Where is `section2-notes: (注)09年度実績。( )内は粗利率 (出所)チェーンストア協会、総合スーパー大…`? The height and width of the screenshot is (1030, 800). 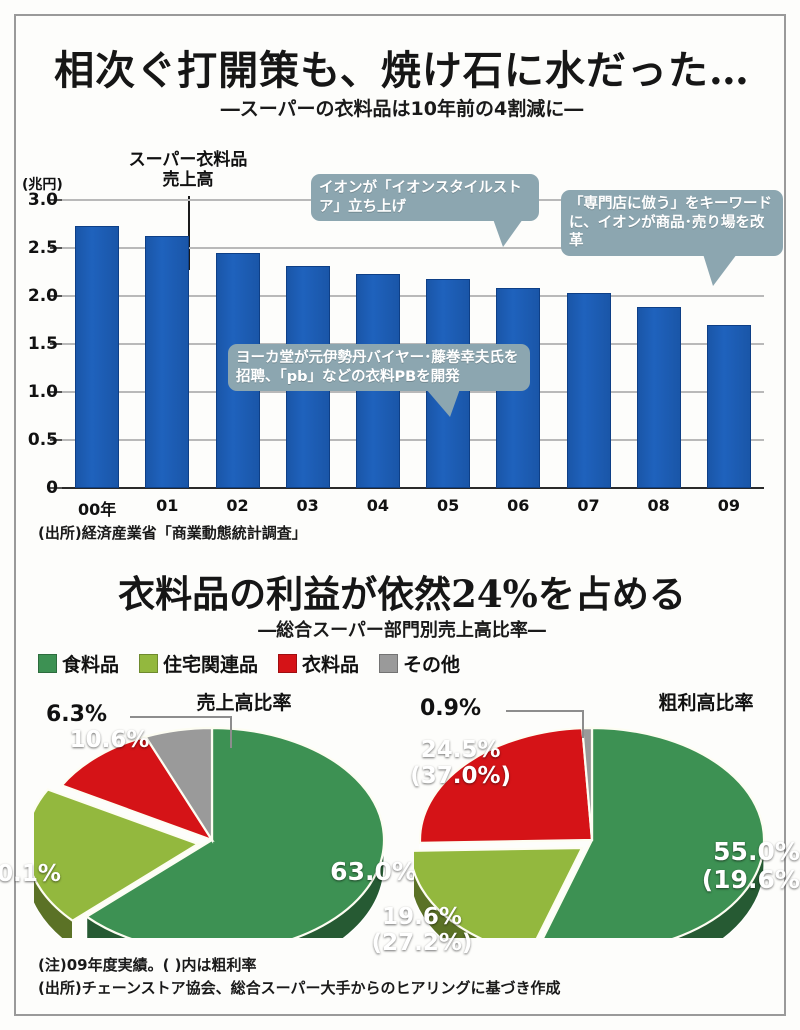 section2-notes: (注)09年度実績。( )内は粗利率 (出所)チェーンストア協会、総合スーパー大… is located at coordinates (299, 977).